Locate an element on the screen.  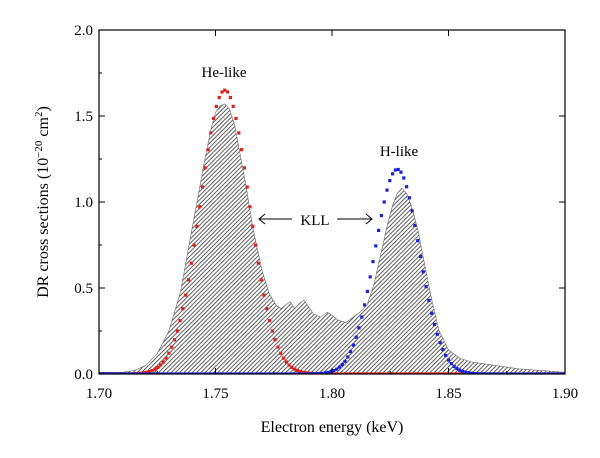
x-tick-label: 1.75 is located at coordinates (215, 394).